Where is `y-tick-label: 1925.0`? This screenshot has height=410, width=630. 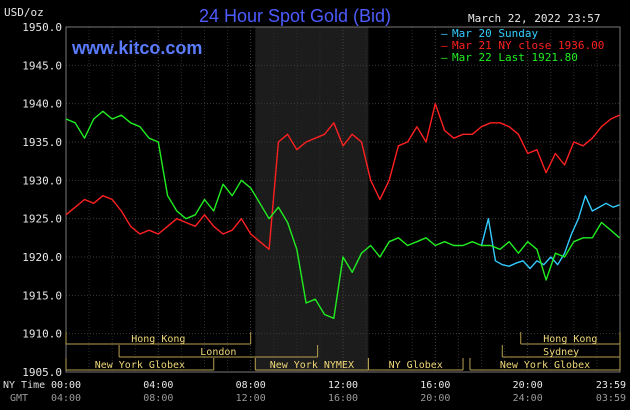 y-tick-label: 1925.0 is located at coordinates (42, 219).